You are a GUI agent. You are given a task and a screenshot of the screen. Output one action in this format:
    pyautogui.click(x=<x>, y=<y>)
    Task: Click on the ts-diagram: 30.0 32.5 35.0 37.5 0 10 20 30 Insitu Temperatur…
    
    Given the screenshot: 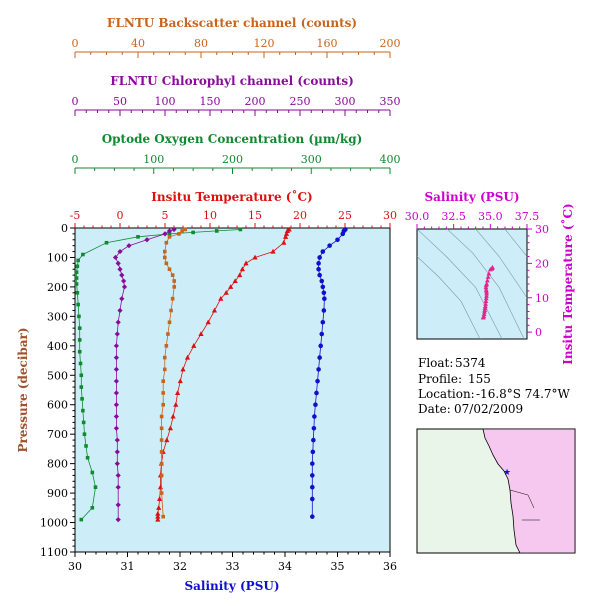 What is the action you would take?
    pyautogui.click(x=490, y=283)
    